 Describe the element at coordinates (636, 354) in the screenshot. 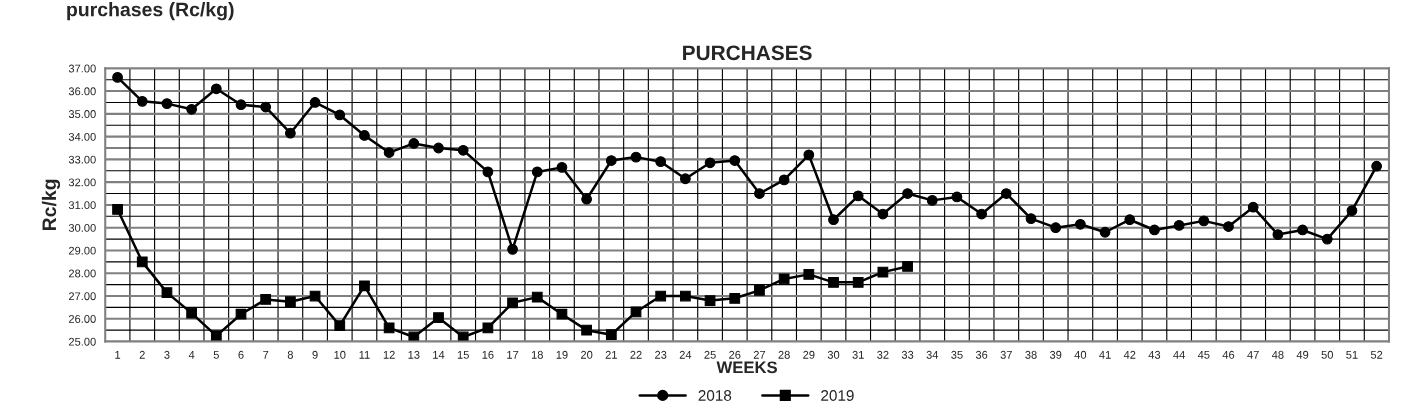

I see `x-tick-label: 22` at that location.